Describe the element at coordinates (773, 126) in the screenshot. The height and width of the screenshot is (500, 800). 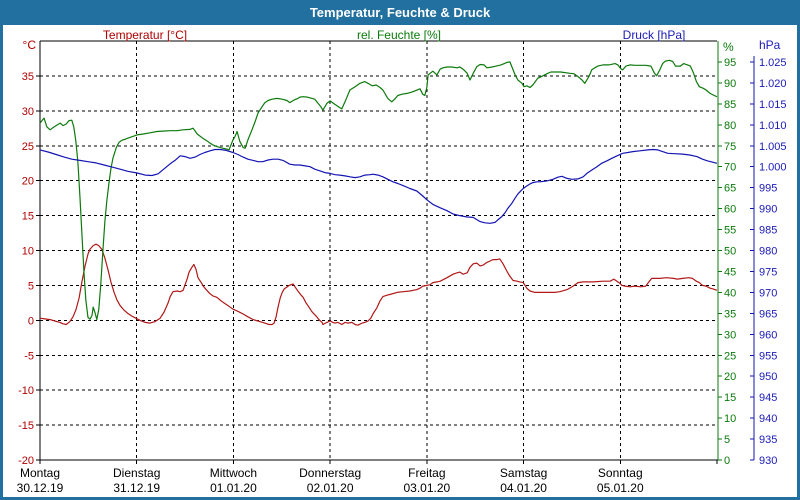
I see `pressure-tick-label: 1.010` at that location.